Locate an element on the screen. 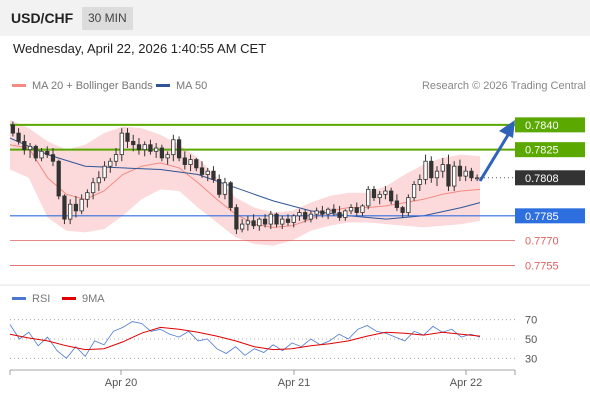 The height and width of the screenshot is (400, 590). legend-ma20: MA 20 + Bollinger Bands is located at coordinates (82, 86).